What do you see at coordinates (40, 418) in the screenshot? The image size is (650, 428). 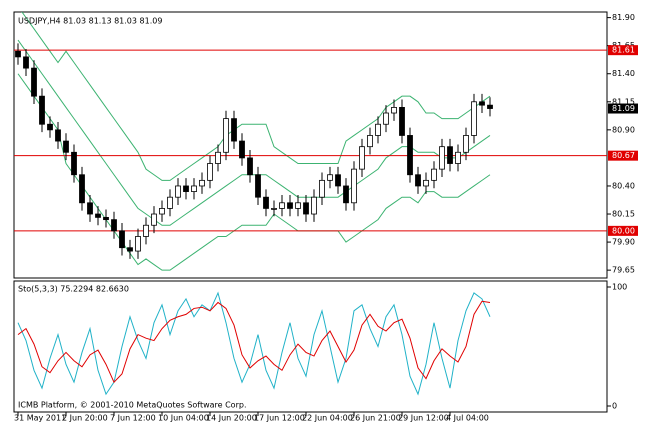 I see `x-tick-label: 31 May 2011` at bounding box center [40, 418].